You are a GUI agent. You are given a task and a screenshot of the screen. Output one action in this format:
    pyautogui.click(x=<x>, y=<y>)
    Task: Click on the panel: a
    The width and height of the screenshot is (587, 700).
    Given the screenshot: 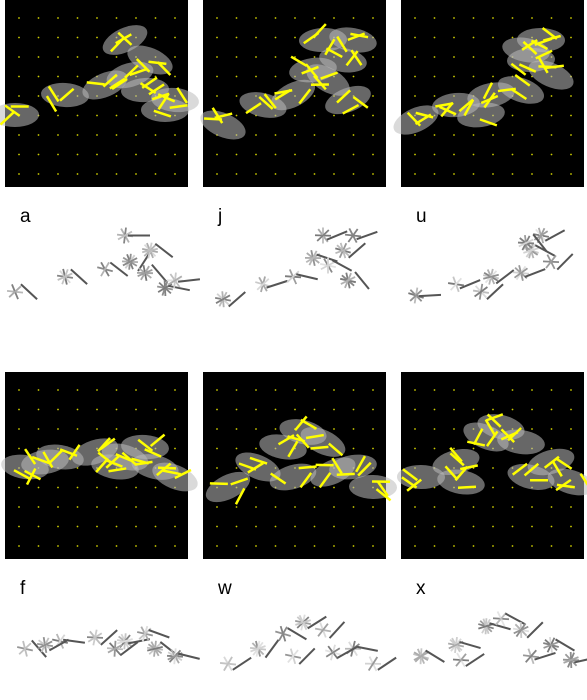 What is the action you would take?
    pyautogui.click(x=100, y=150)
    